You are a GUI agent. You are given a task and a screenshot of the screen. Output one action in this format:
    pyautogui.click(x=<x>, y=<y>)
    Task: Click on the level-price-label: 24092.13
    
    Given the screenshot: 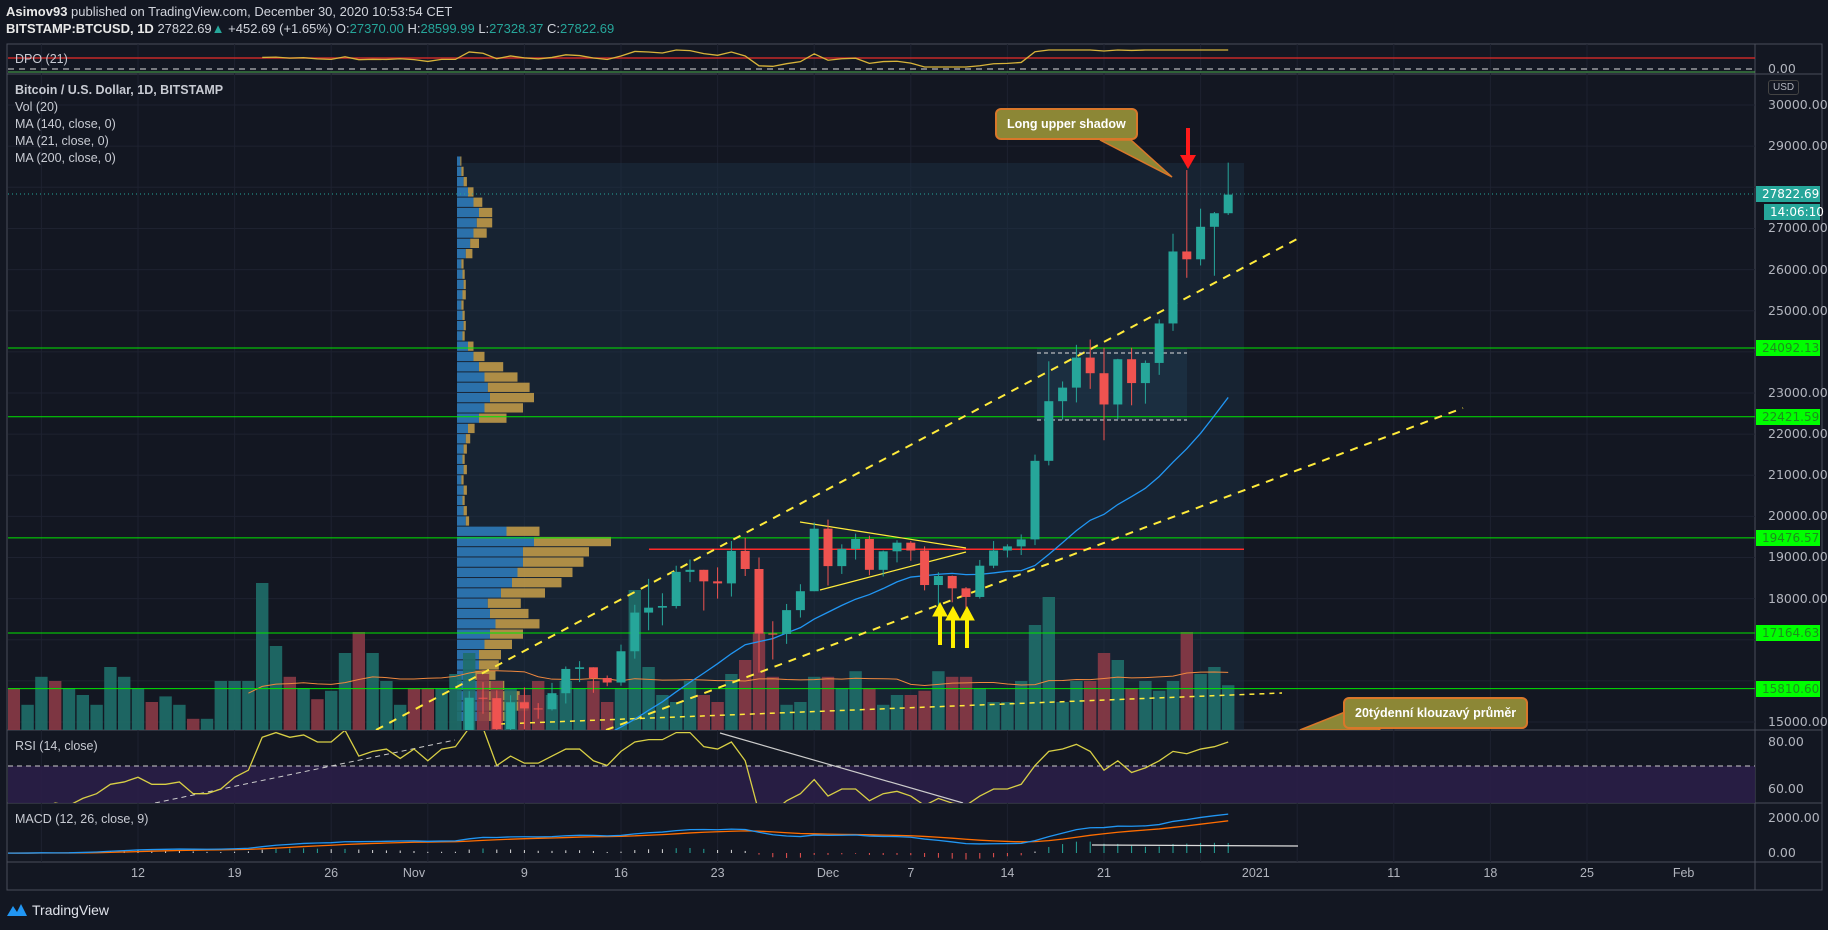 What is the action you would take?
    pyautogui.click(x=1788, y=348)
    